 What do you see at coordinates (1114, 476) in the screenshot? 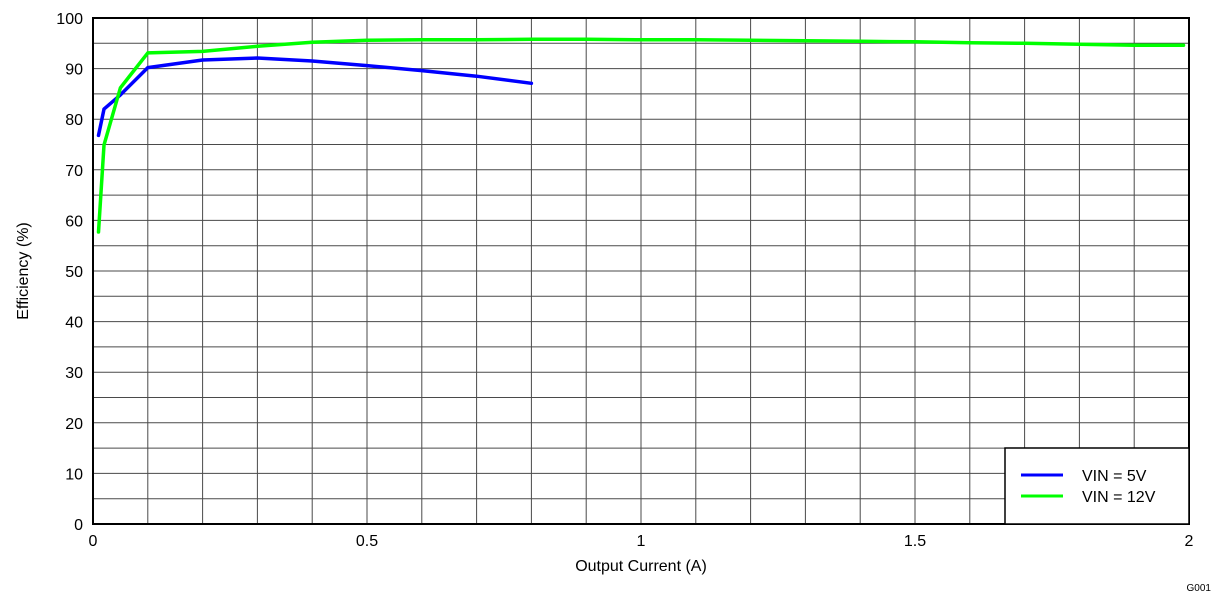
I see `legend-label-vin-5v: VIN = 5V` at bounding box center [1114, 476].